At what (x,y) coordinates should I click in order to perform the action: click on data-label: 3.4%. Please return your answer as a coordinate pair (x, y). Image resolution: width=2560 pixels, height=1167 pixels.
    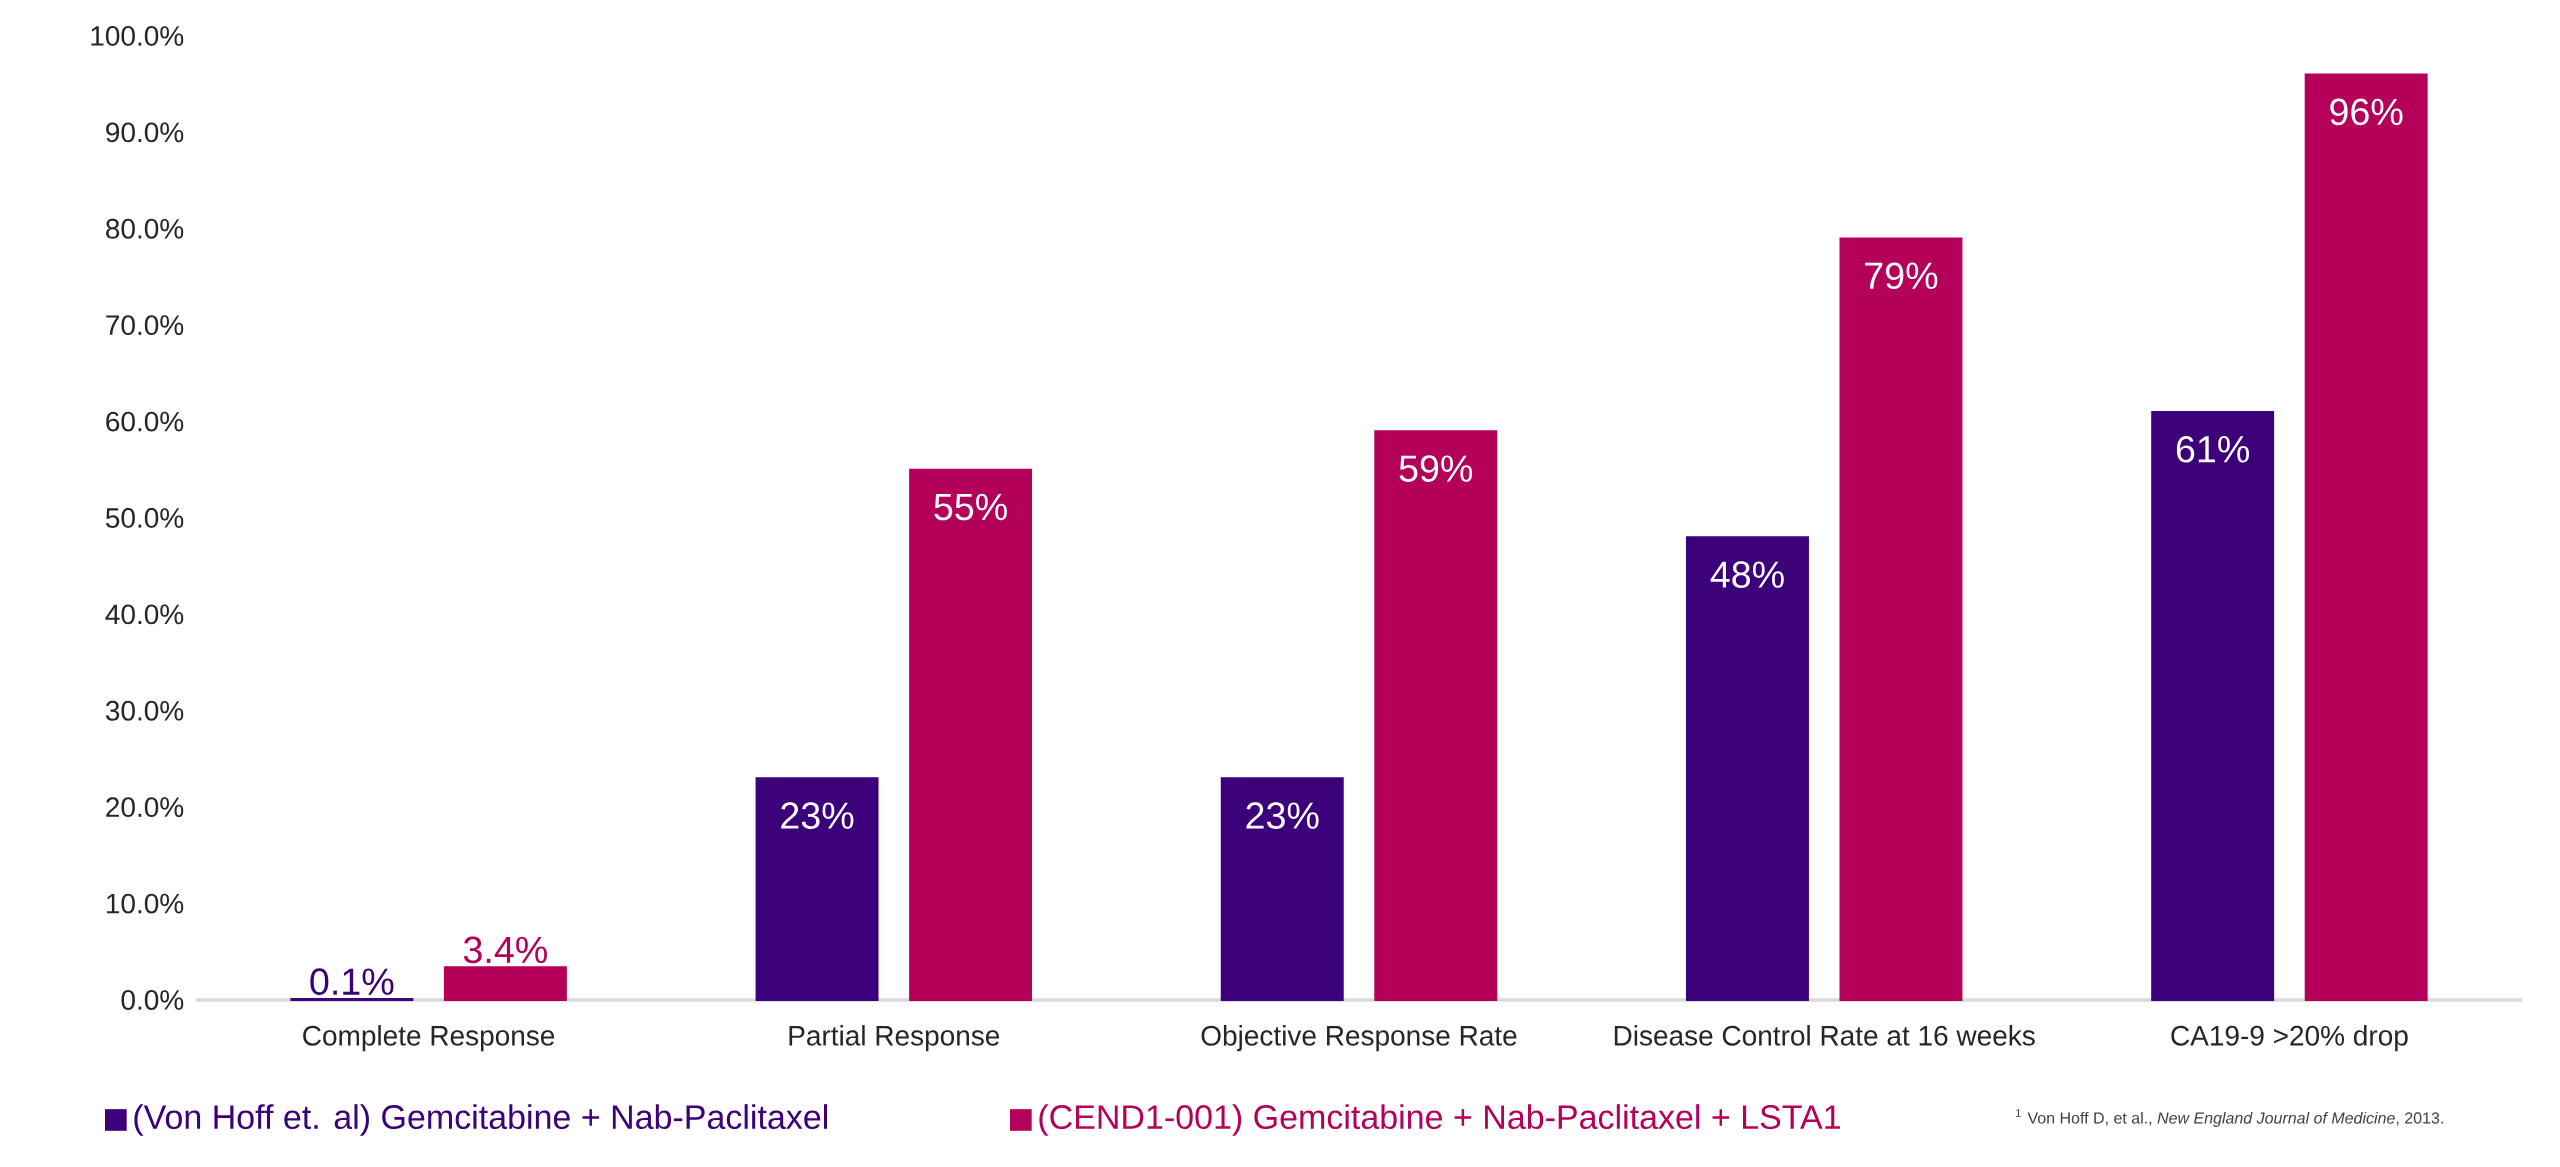
    Looking at the image, I should click on (505, 950).